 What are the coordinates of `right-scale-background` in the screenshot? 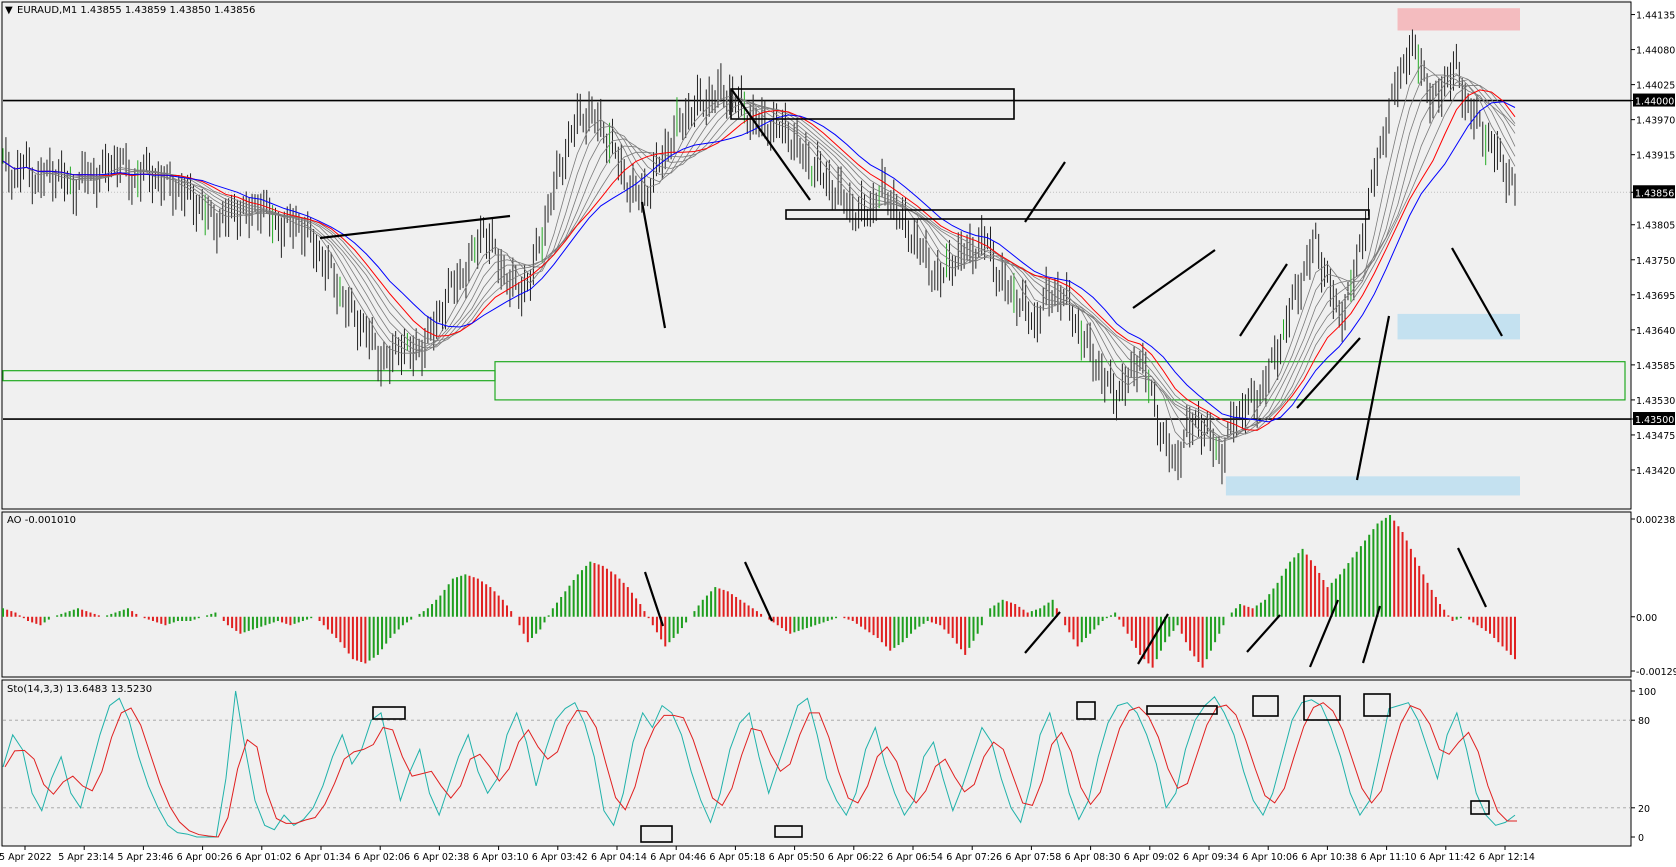 It's located at (1653, 433).